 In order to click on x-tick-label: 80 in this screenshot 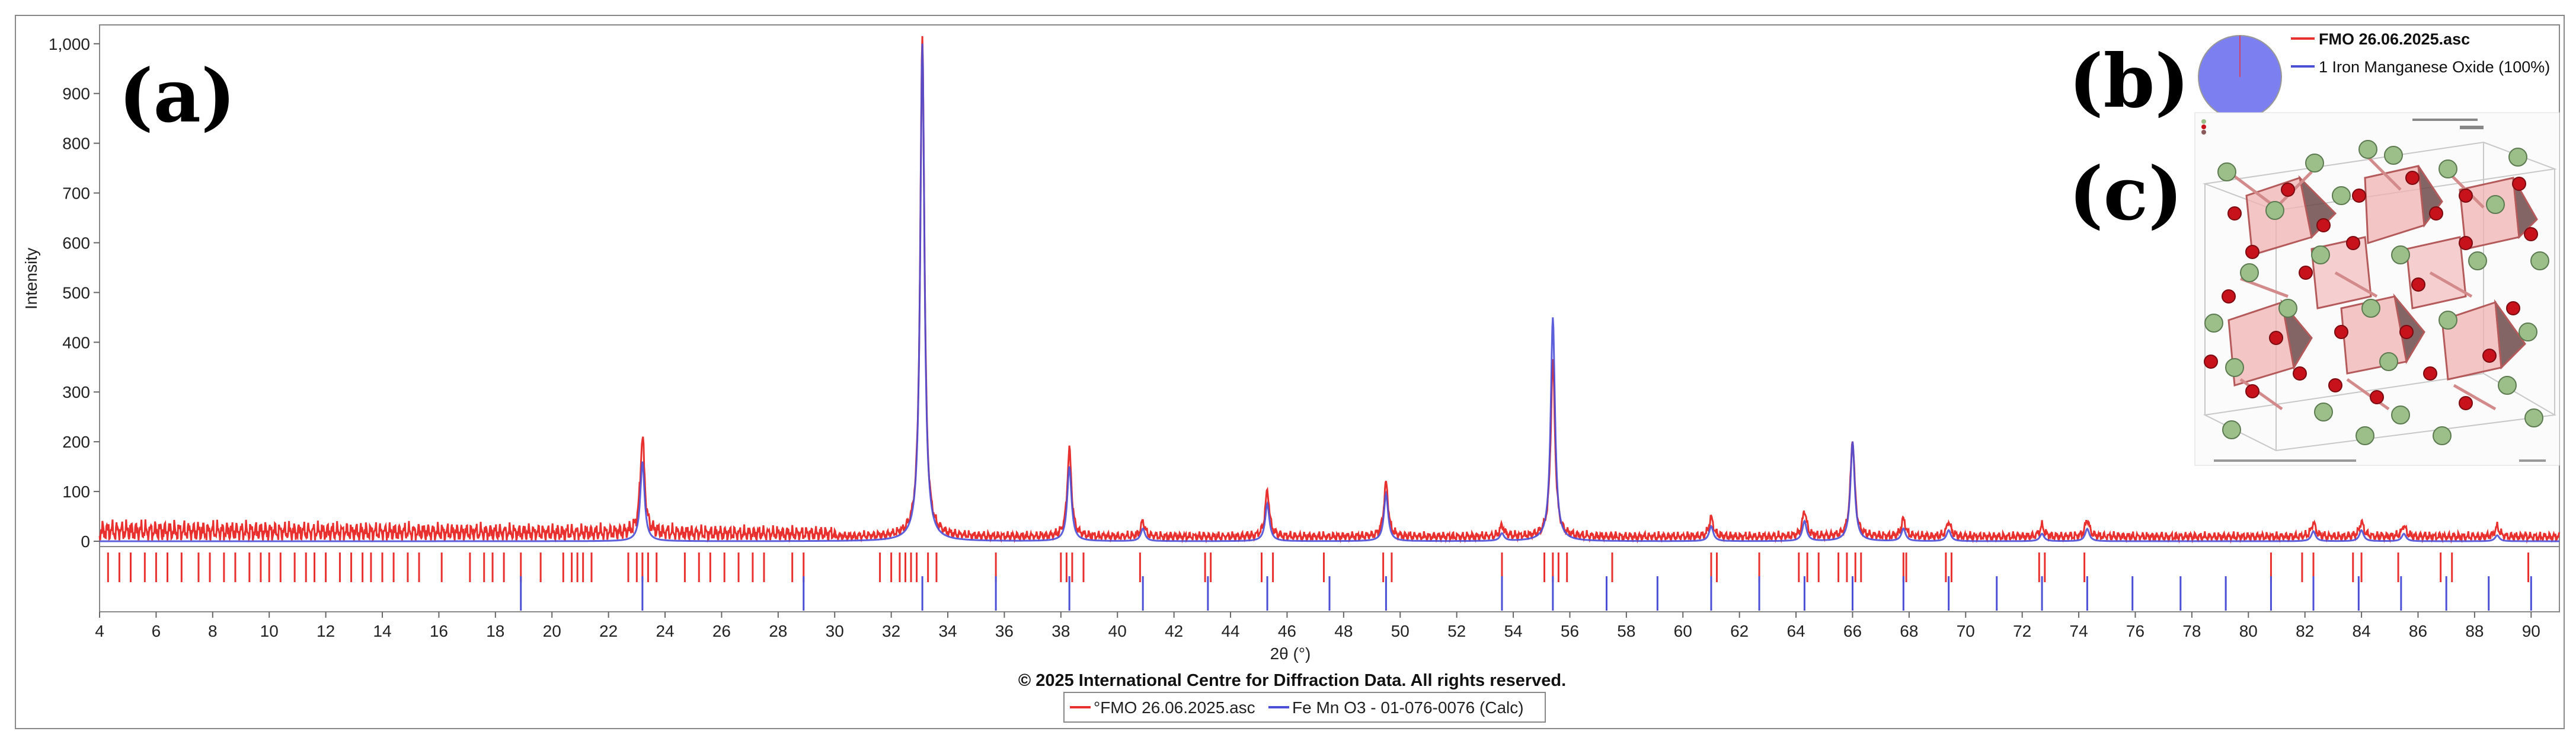, I will do `click(2248, 631)`.